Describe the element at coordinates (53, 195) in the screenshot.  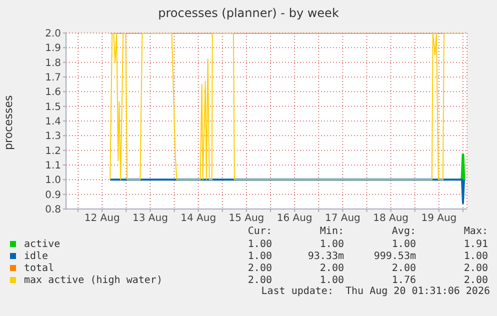
I see `y-tick-label: 0.9` at that location.